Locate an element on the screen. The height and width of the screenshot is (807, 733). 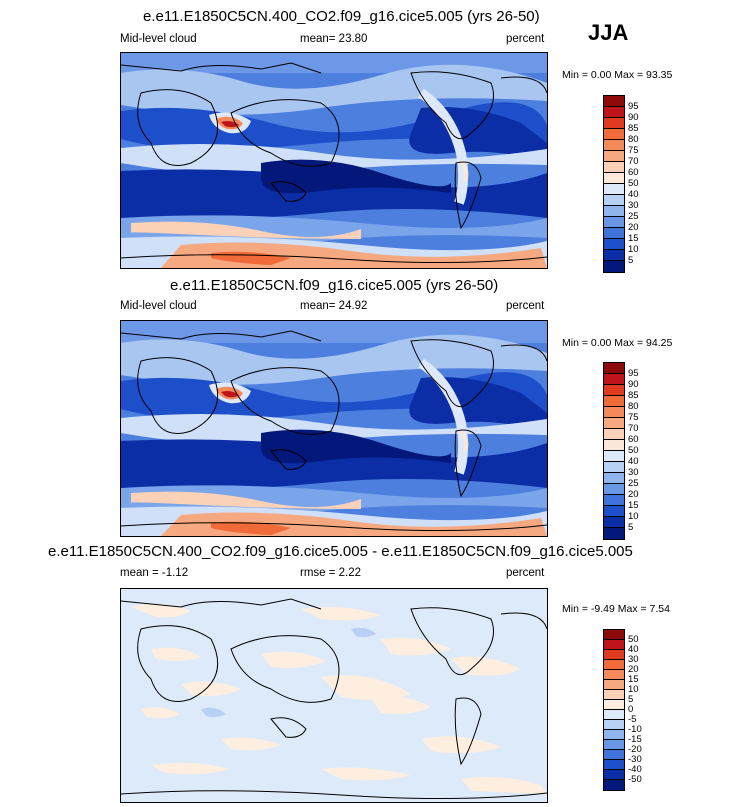
colorbar-2-tick-label: 30 is located at coordinates (633, 472).